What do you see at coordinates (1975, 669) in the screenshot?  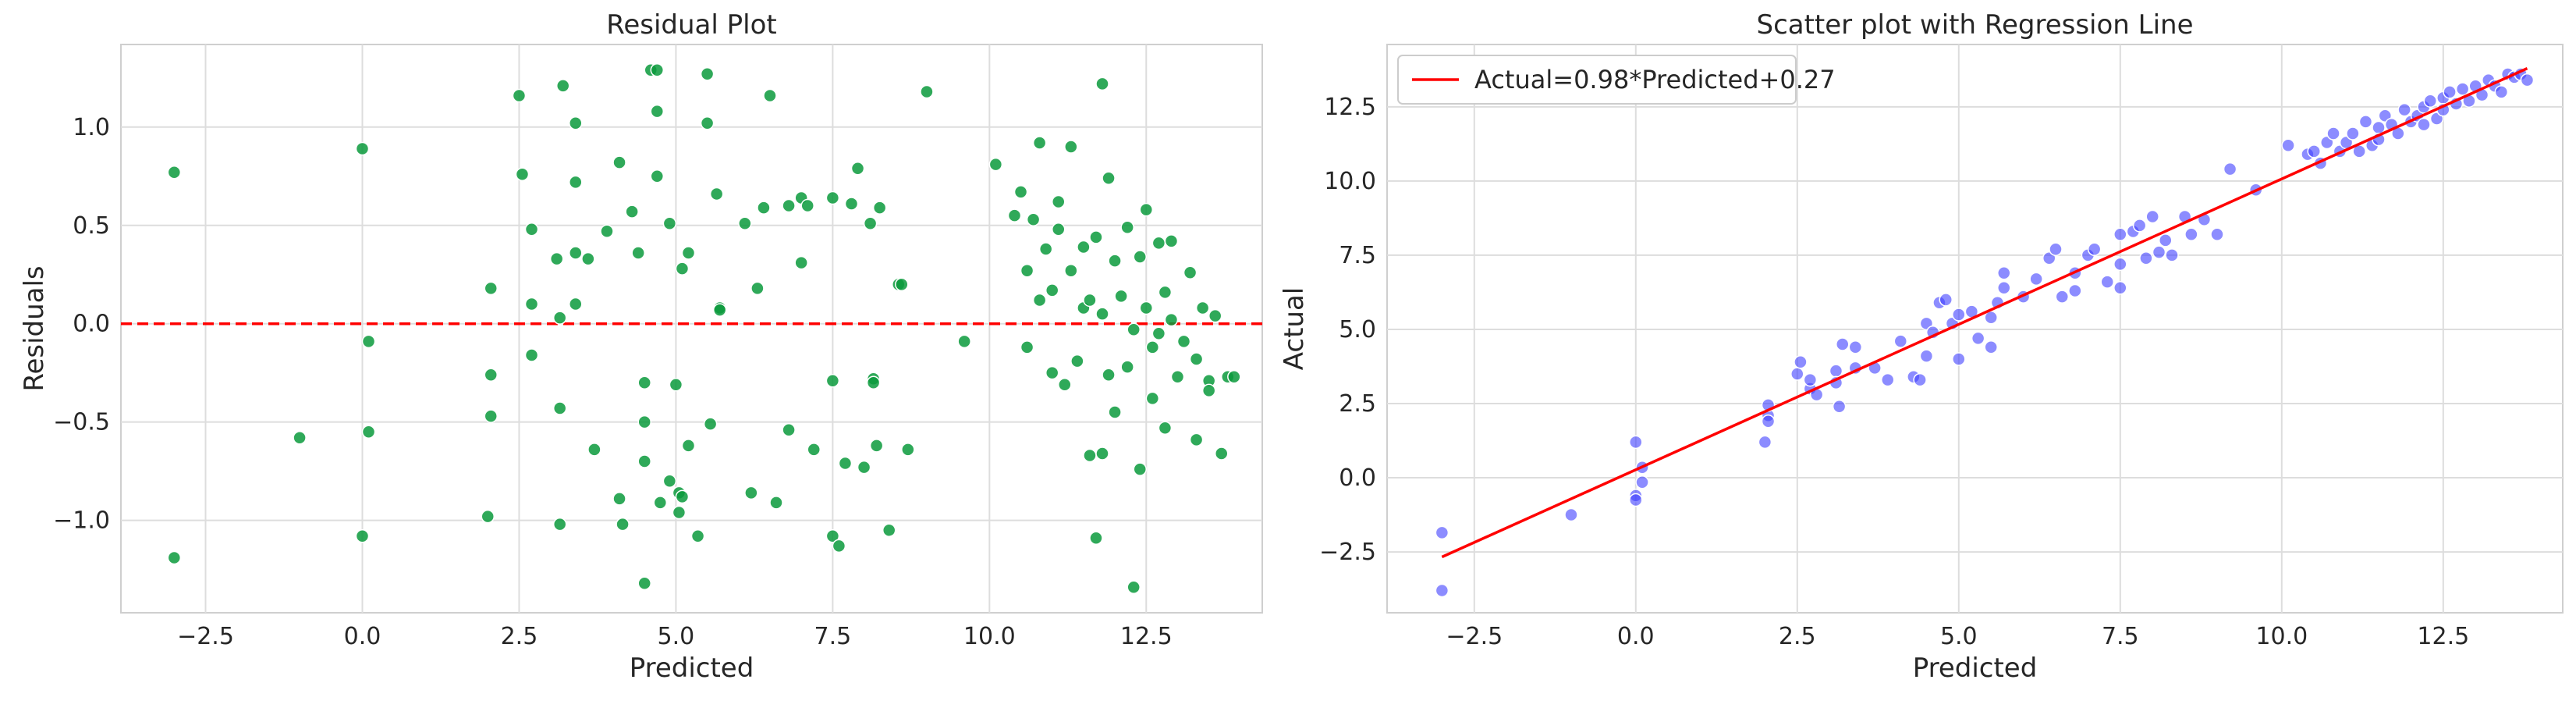 I see `regression-plot-x-axis-label: Predicted` at bounding box center [1975, 669].